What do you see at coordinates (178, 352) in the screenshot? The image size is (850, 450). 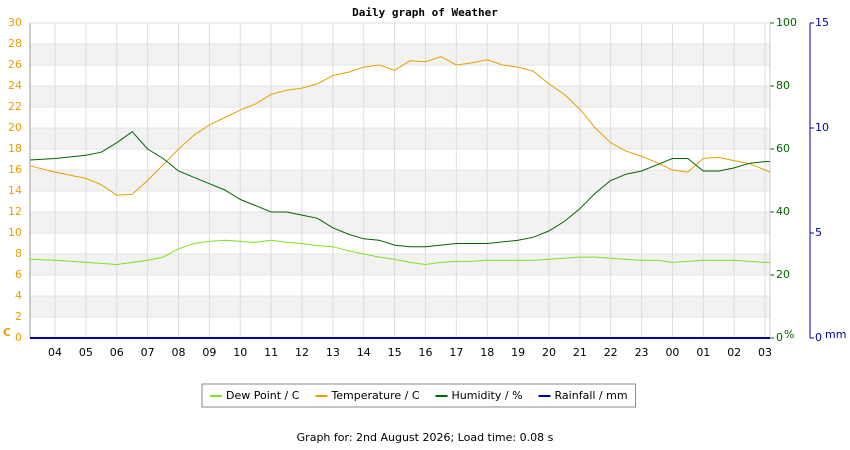 I see `x-tick-label: 08` at bounding box center [178, 352].